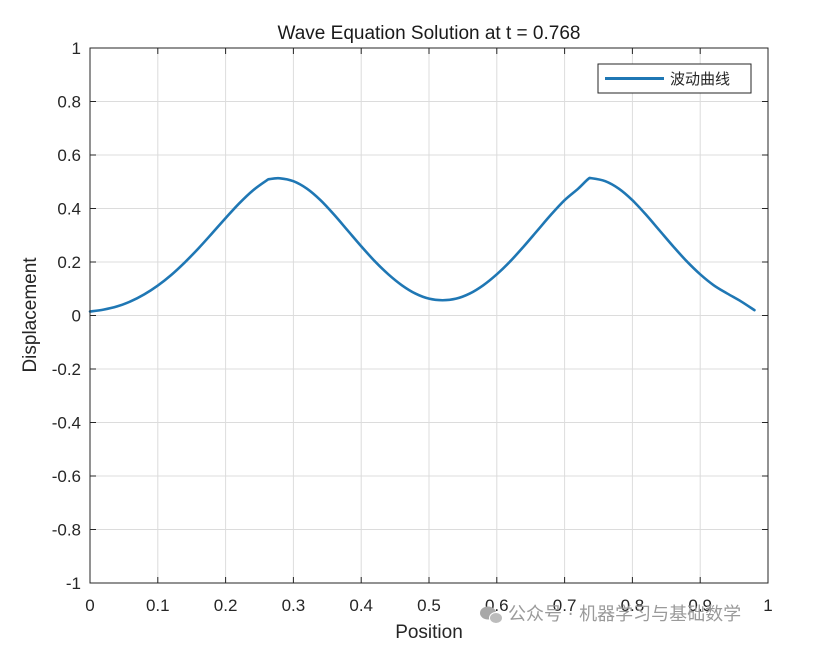 This screenshot has height=647, width=829. I want to click on watermark-text: 公众号 · 机器学习与基础数学, so click(624, 614).